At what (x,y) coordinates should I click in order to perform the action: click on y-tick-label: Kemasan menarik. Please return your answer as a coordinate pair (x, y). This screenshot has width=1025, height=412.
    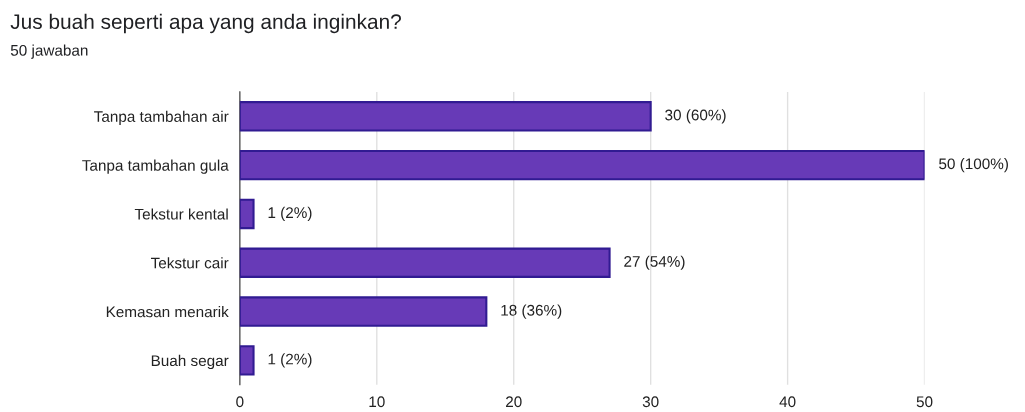
    Looking at the image, I should click on (167, 312).